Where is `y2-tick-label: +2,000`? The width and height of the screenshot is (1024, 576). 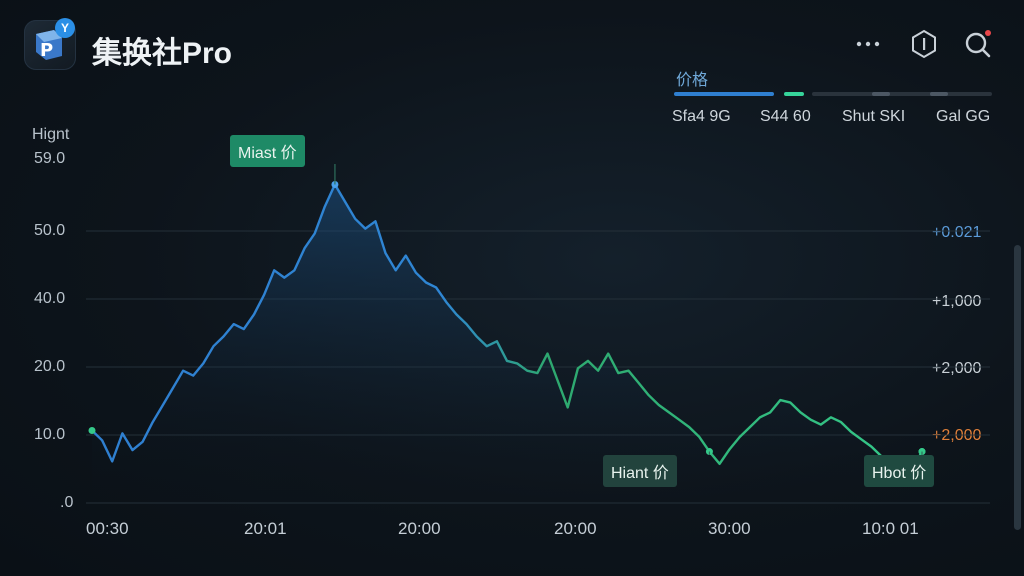
y2-tick-label: +2,000 is located at coordinates (957, 368).